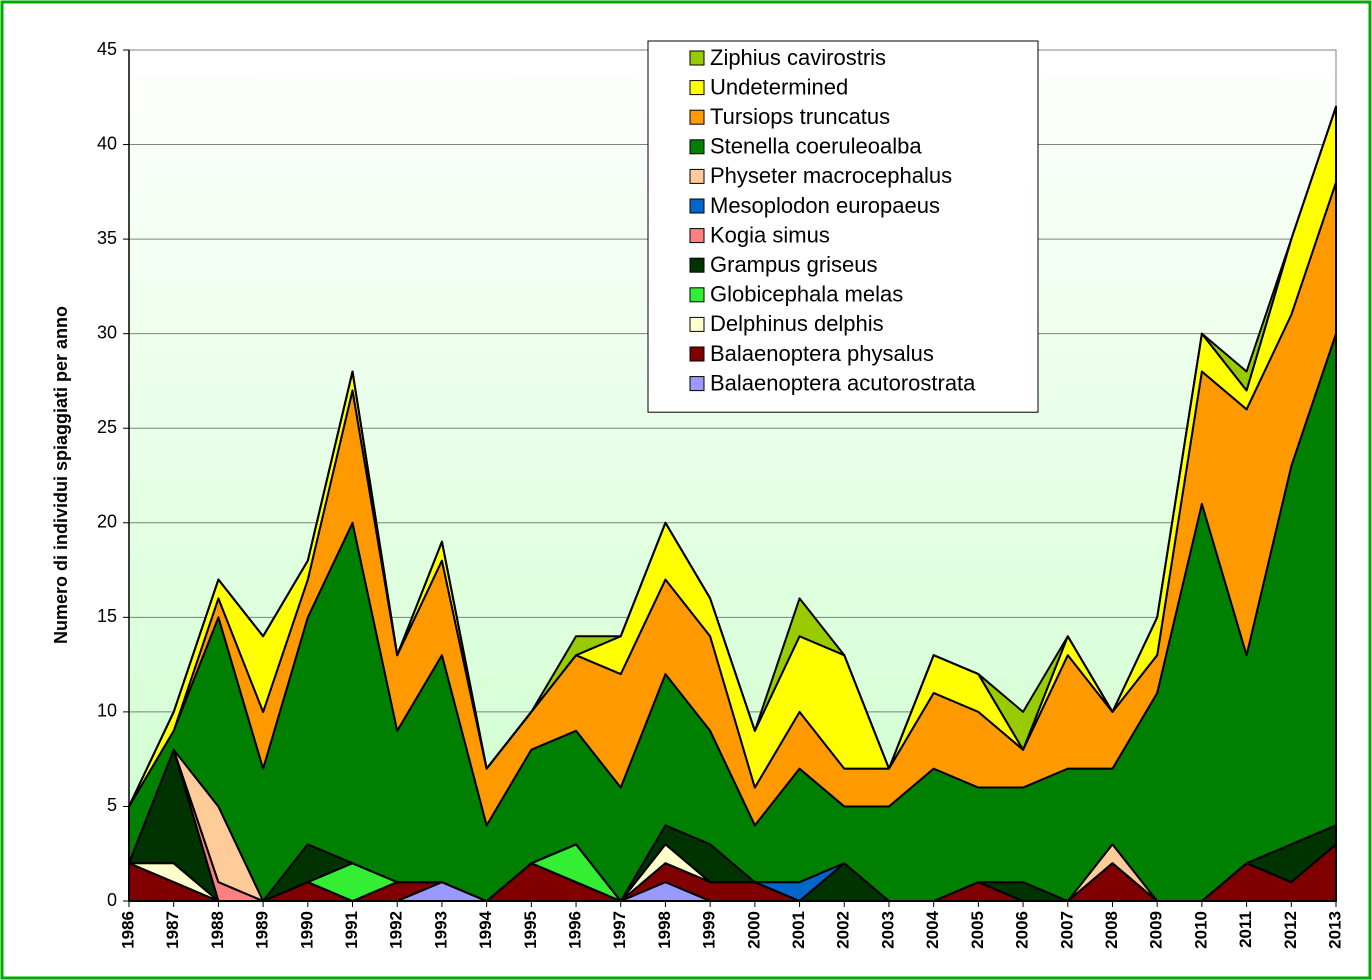 The height and width of the screenshot is (980, 1372). Describe the element at coordinates (709, 930) in the screenshot. I see `x-tick-label: 1999` at that location.